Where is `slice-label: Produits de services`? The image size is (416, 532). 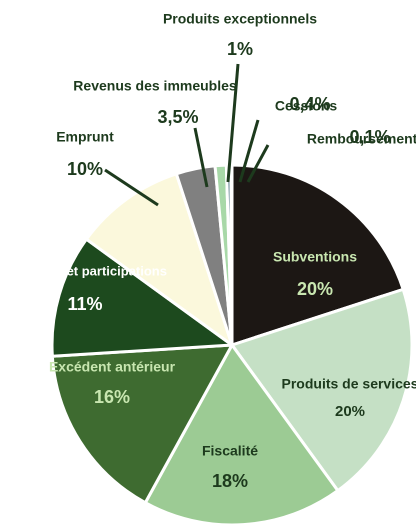 slice-label: Produits de services is located at coordinates (349, 384).